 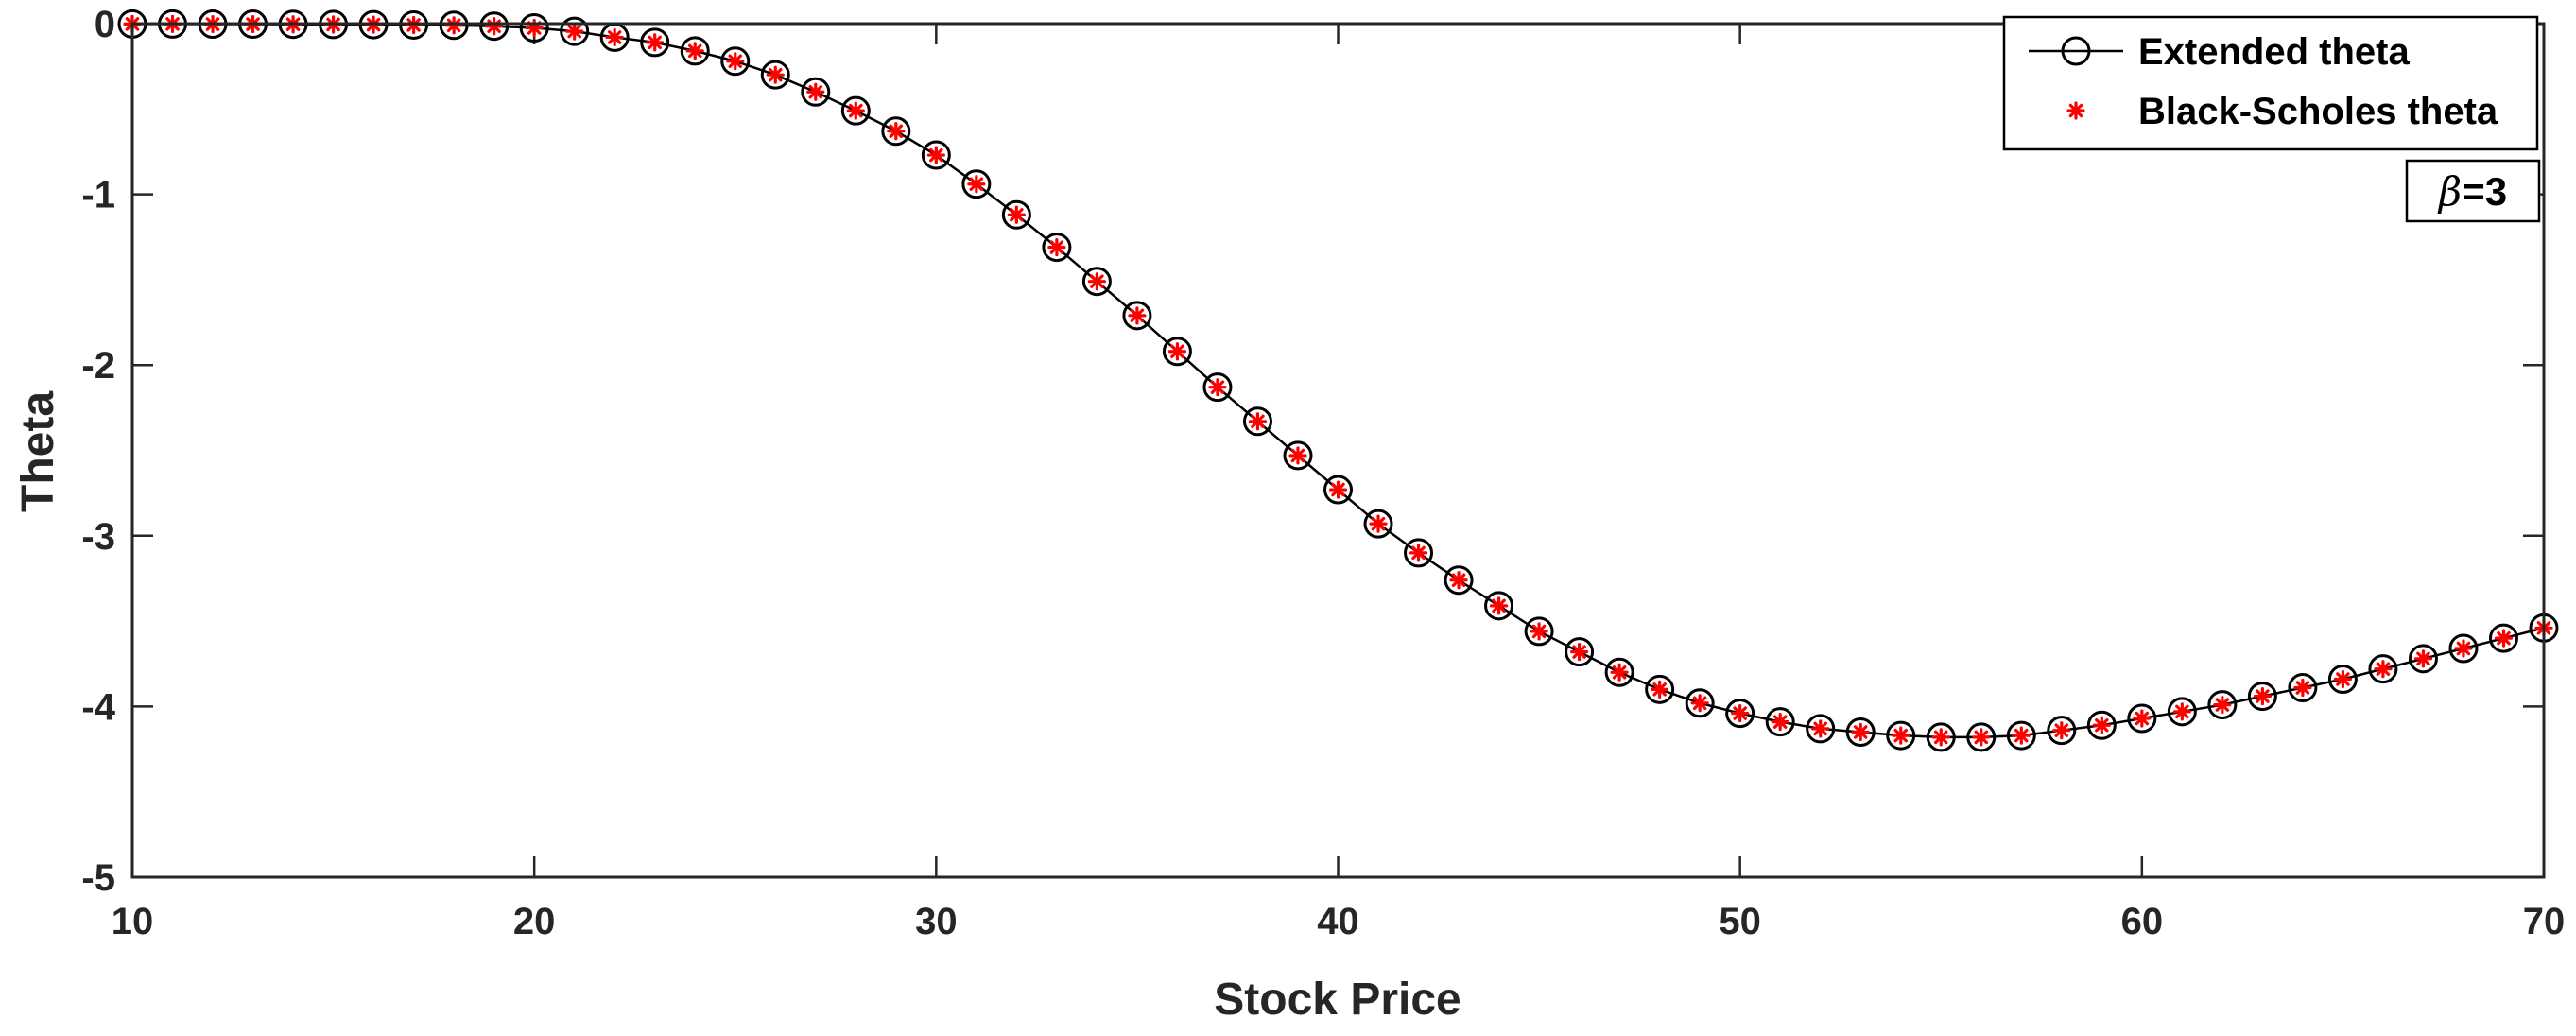 What do you see at coordinates (98, 707) in the screenshot?
I see `y-tick-label: -4` at bounding box center [98, 707].